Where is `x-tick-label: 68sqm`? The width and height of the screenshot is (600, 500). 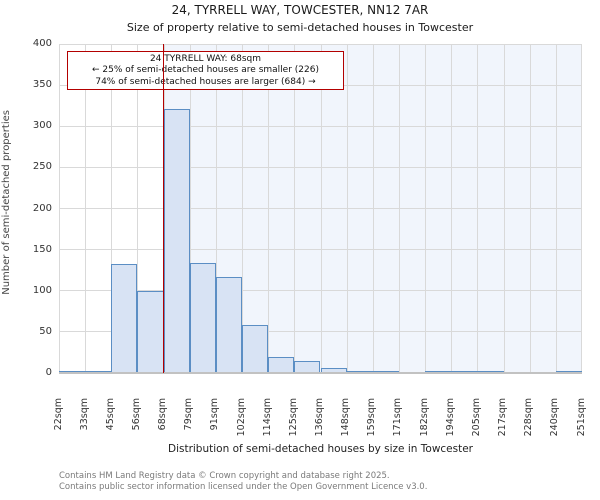
x-tick-label: 68sqm is located at coordinates (163, 414).